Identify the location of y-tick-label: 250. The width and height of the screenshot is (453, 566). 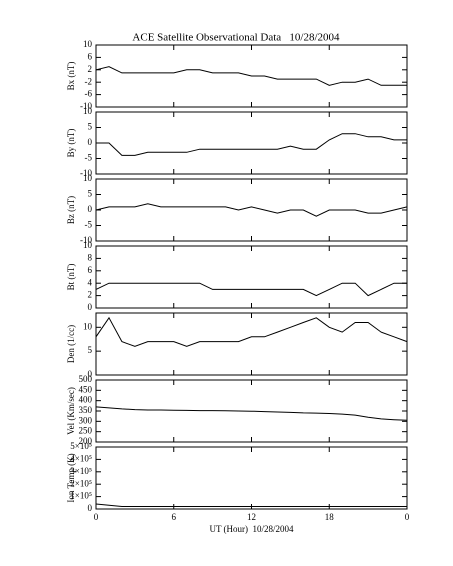
(86, 431).